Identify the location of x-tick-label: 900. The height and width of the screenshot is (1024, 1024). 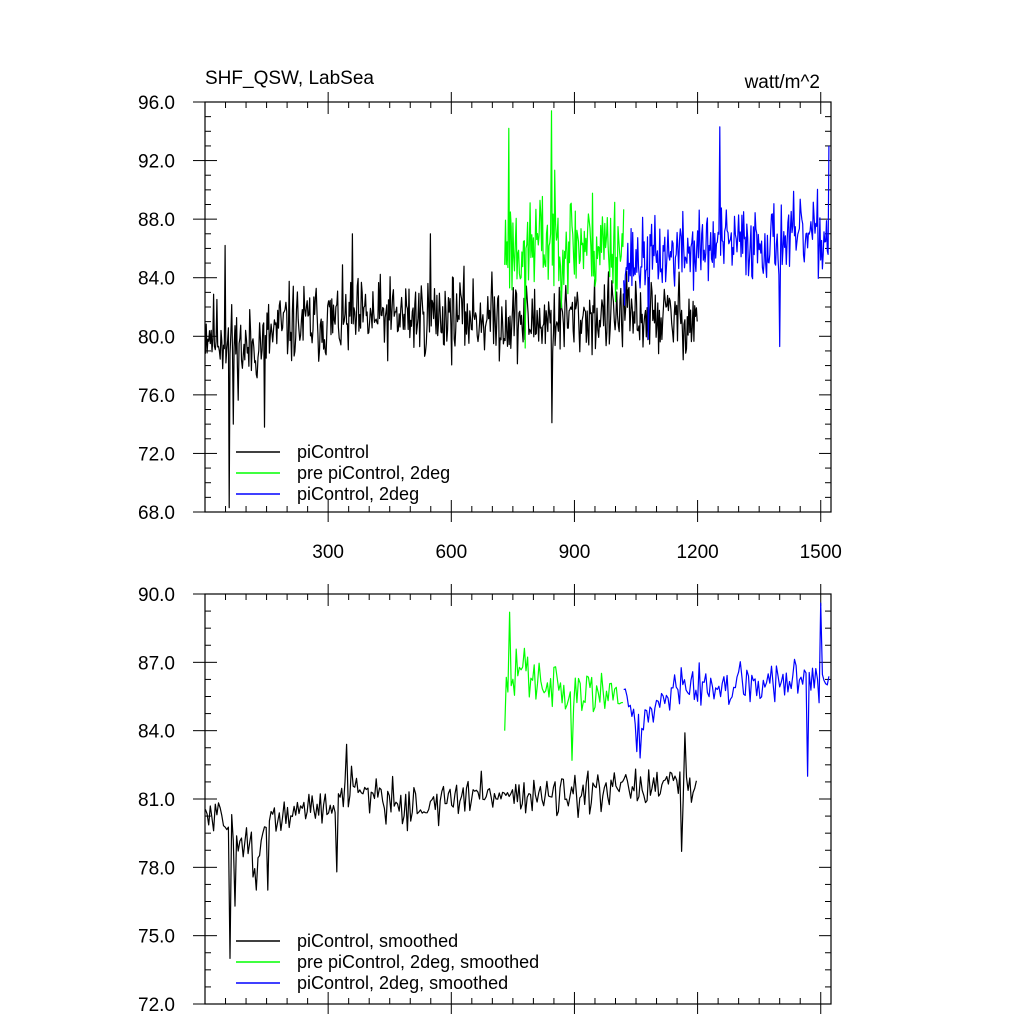
(575, 552).